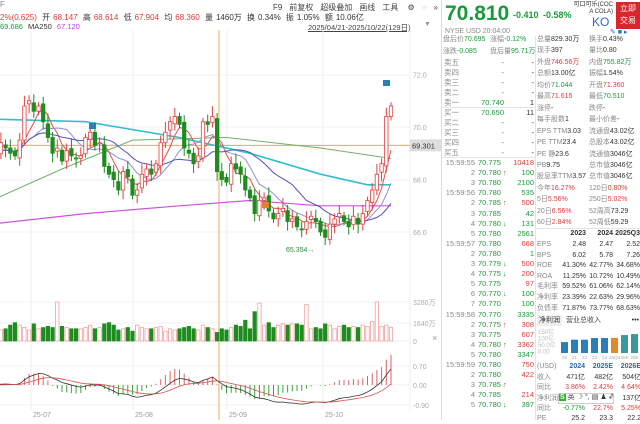 Image resolution: width=640 pixels, height=424 pixels. What do you see at coordinates (580, 39) in the screenshot?
I see `stat-row: 总量829.30万 换手0.43%` at bounding box center [580, 39].